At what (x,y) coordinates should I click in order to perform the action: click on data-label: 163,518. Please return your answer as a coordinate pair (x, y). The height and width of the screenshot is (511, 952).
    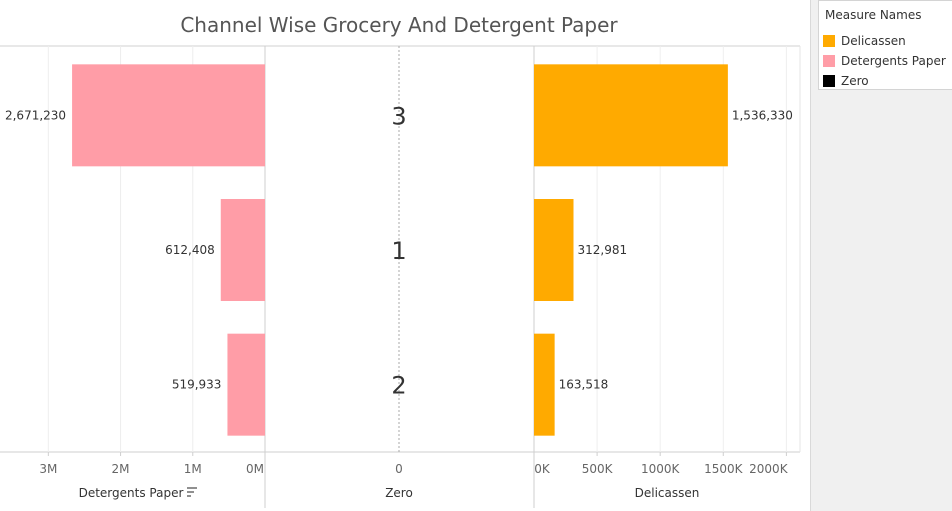
    Looking at the image, I should click on (584, 385).